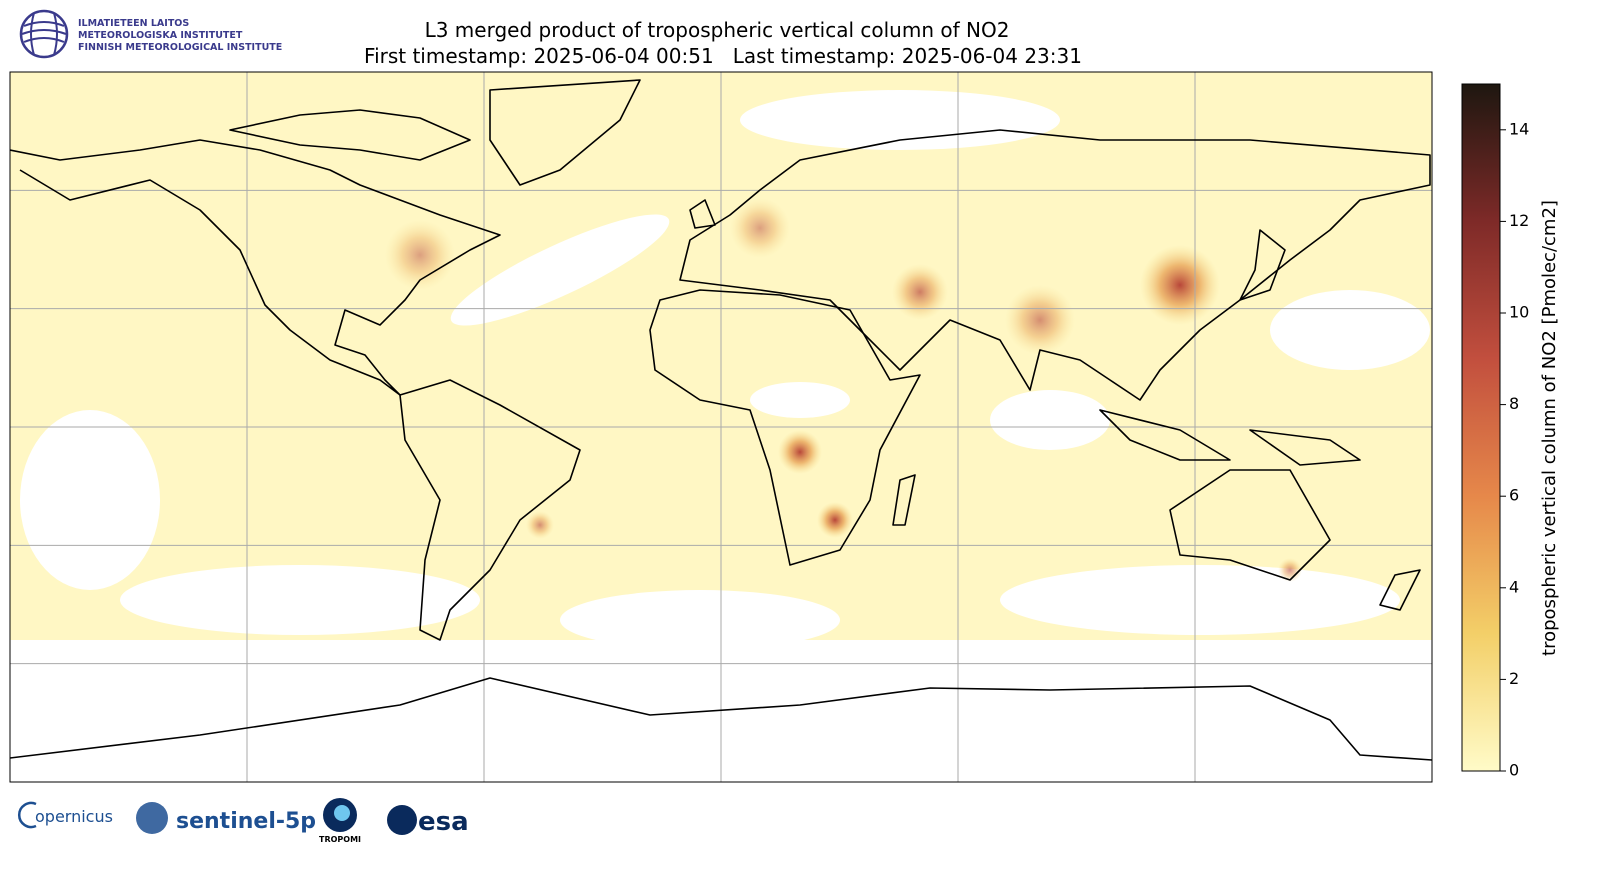  What do you see at coordinates (1514, 586) in the screenshot?
I see `colorbar-tick-label: 4` at bounding box center [1514, 586].